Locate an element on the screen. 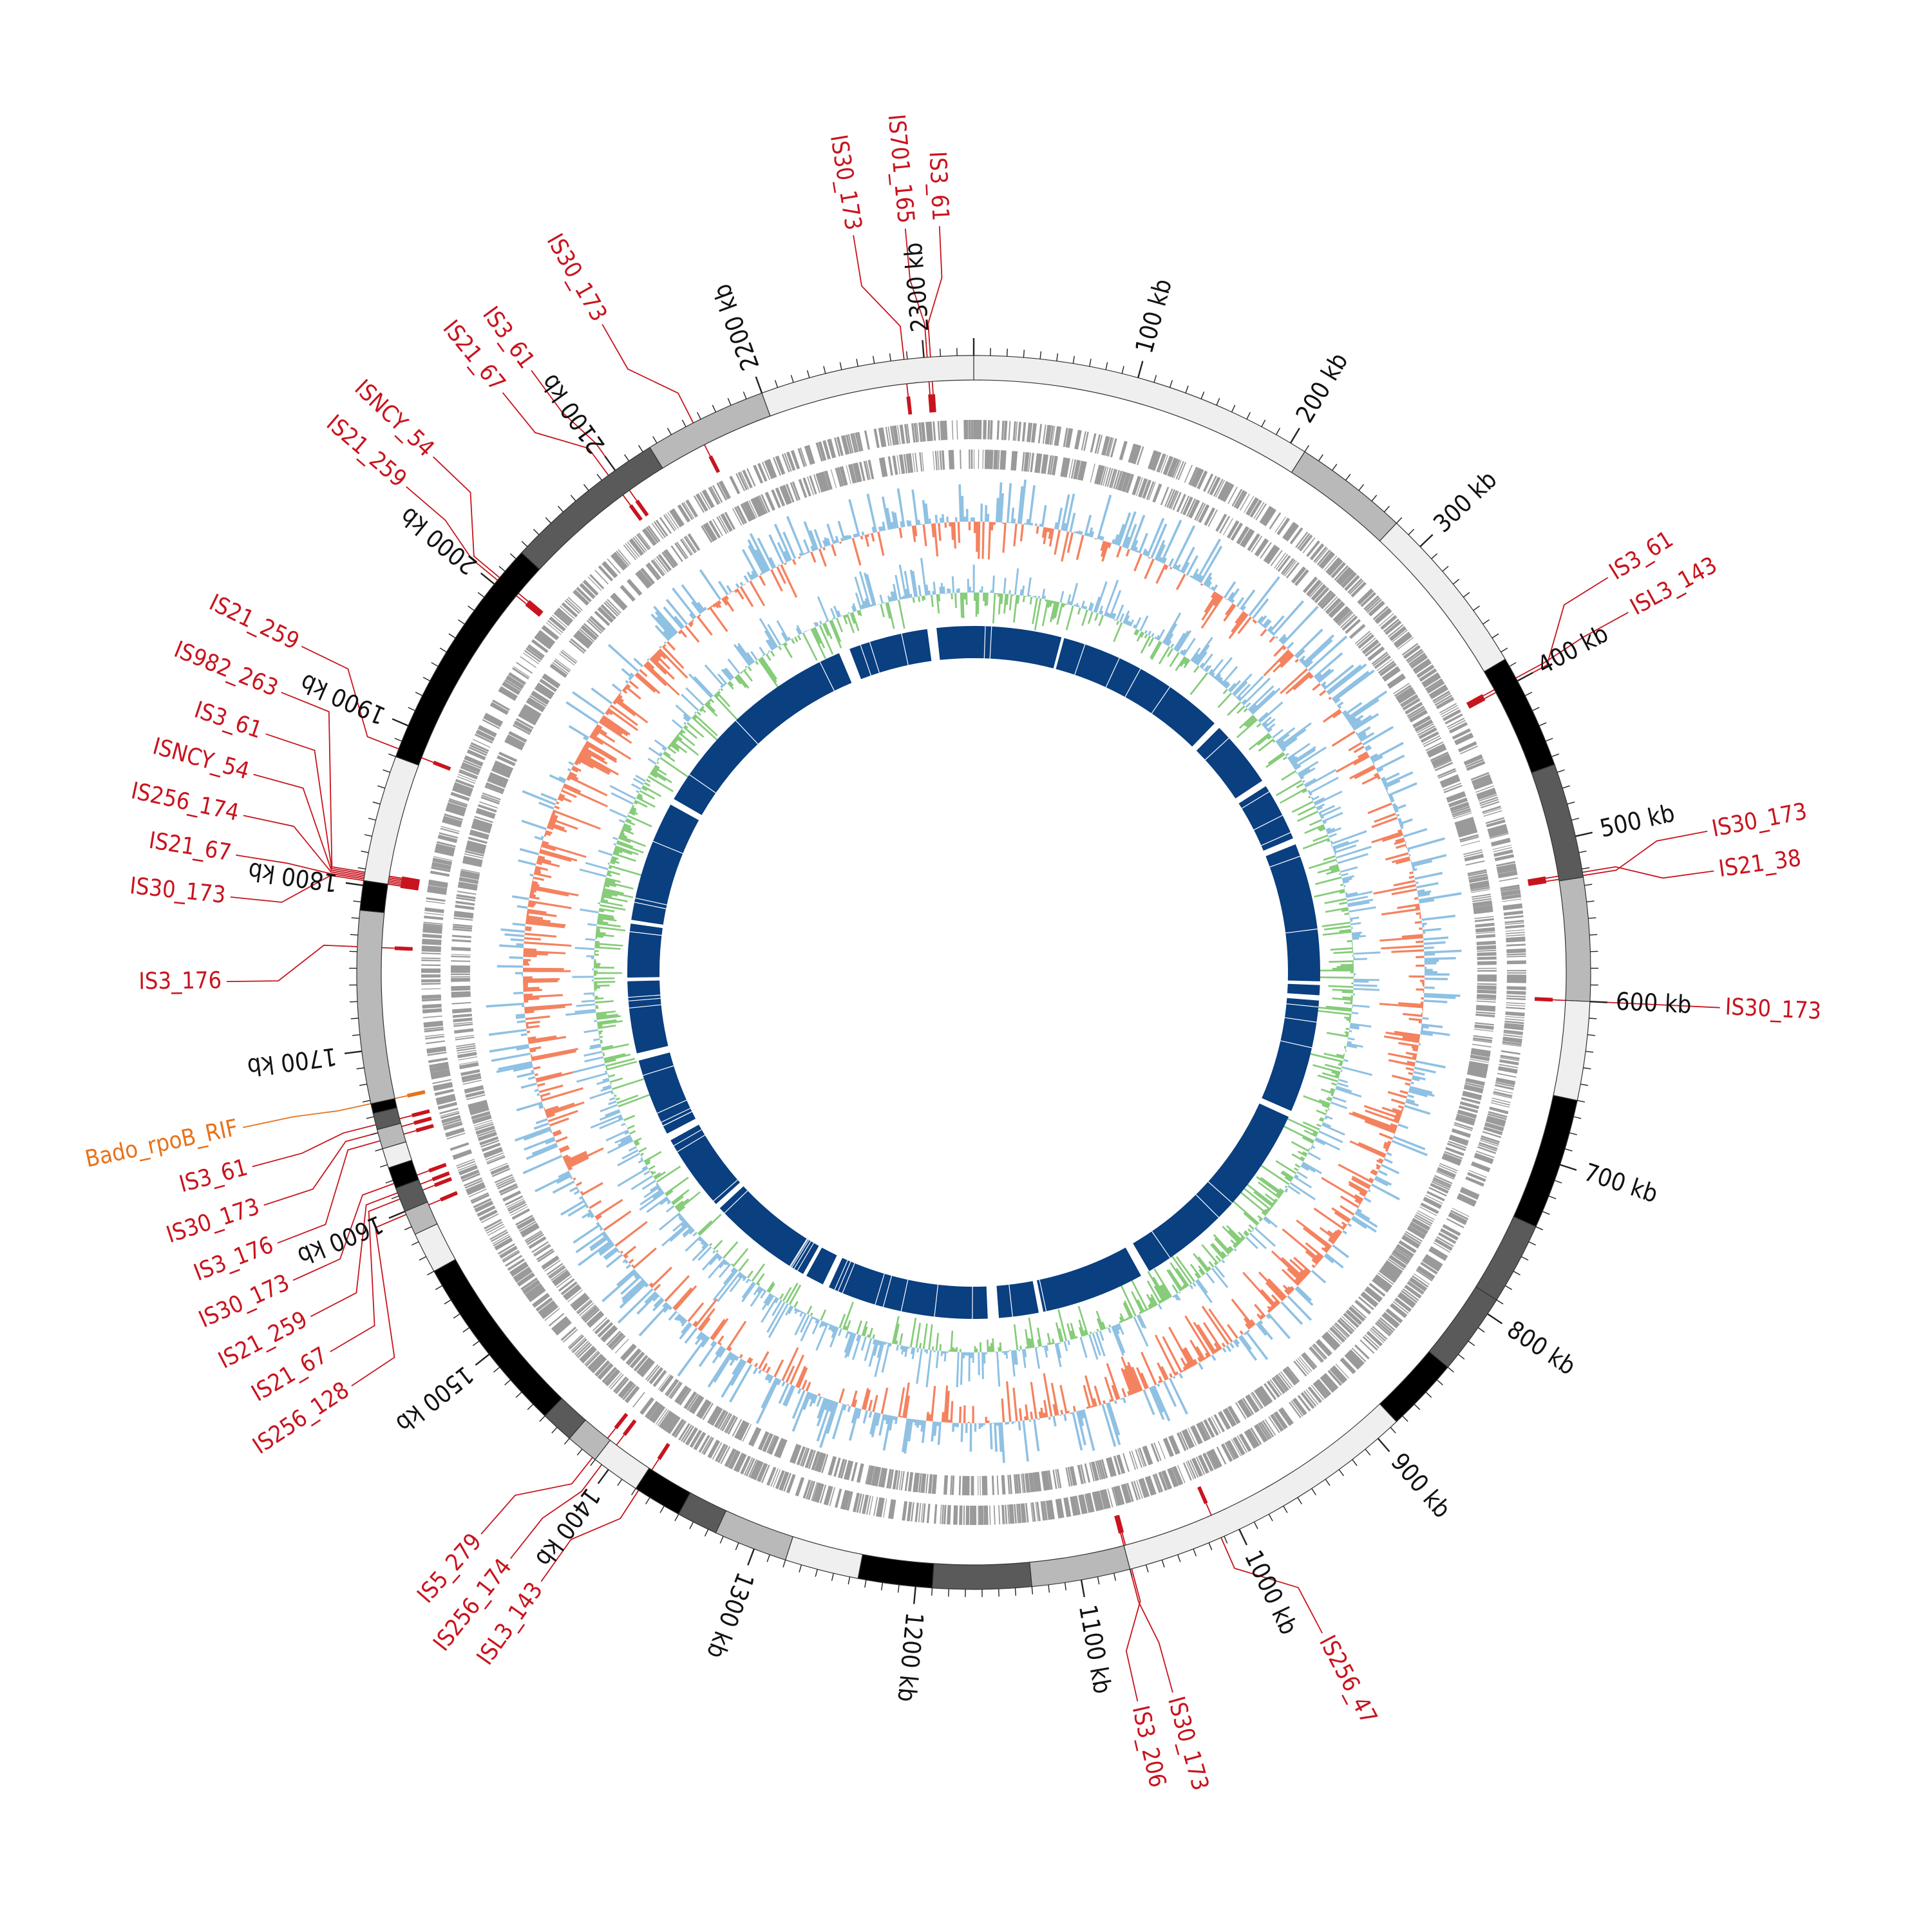  scale-label: 1000 kb is located at coordinates (1271, 1593).